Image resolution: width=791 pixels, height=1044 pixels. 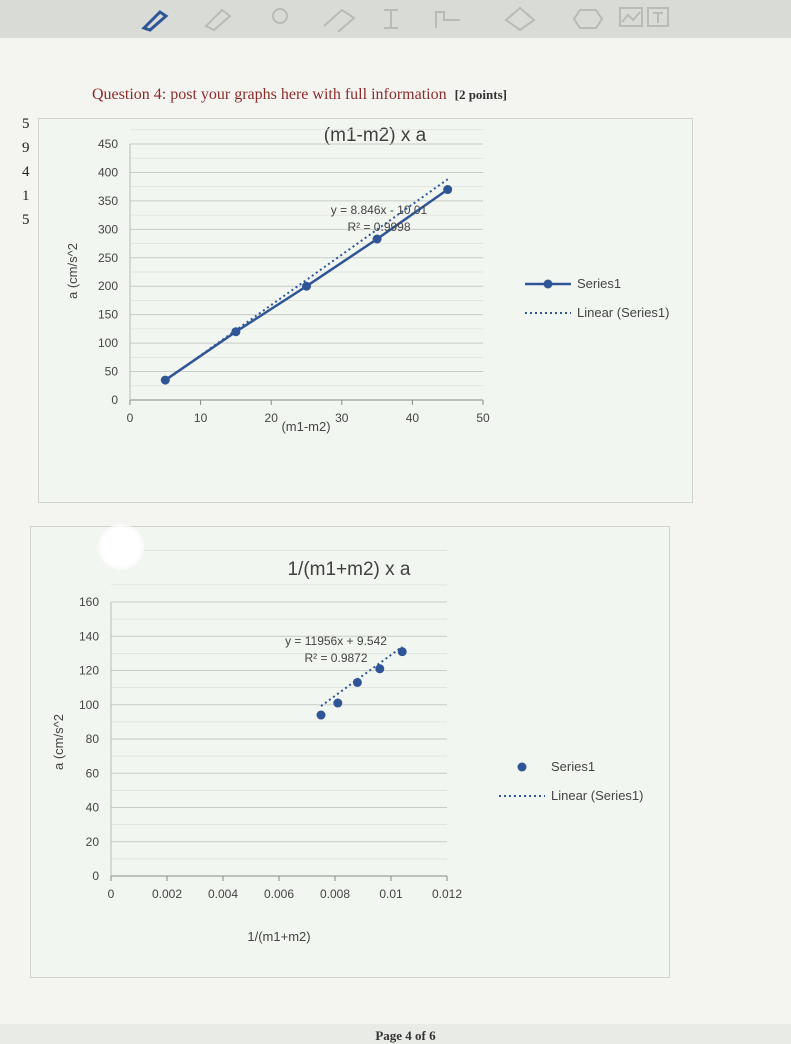 What do you see at coordinates (93, 808) in the screenshot?
I see `y-tick-label: 40` at bounding box center [93, 808].